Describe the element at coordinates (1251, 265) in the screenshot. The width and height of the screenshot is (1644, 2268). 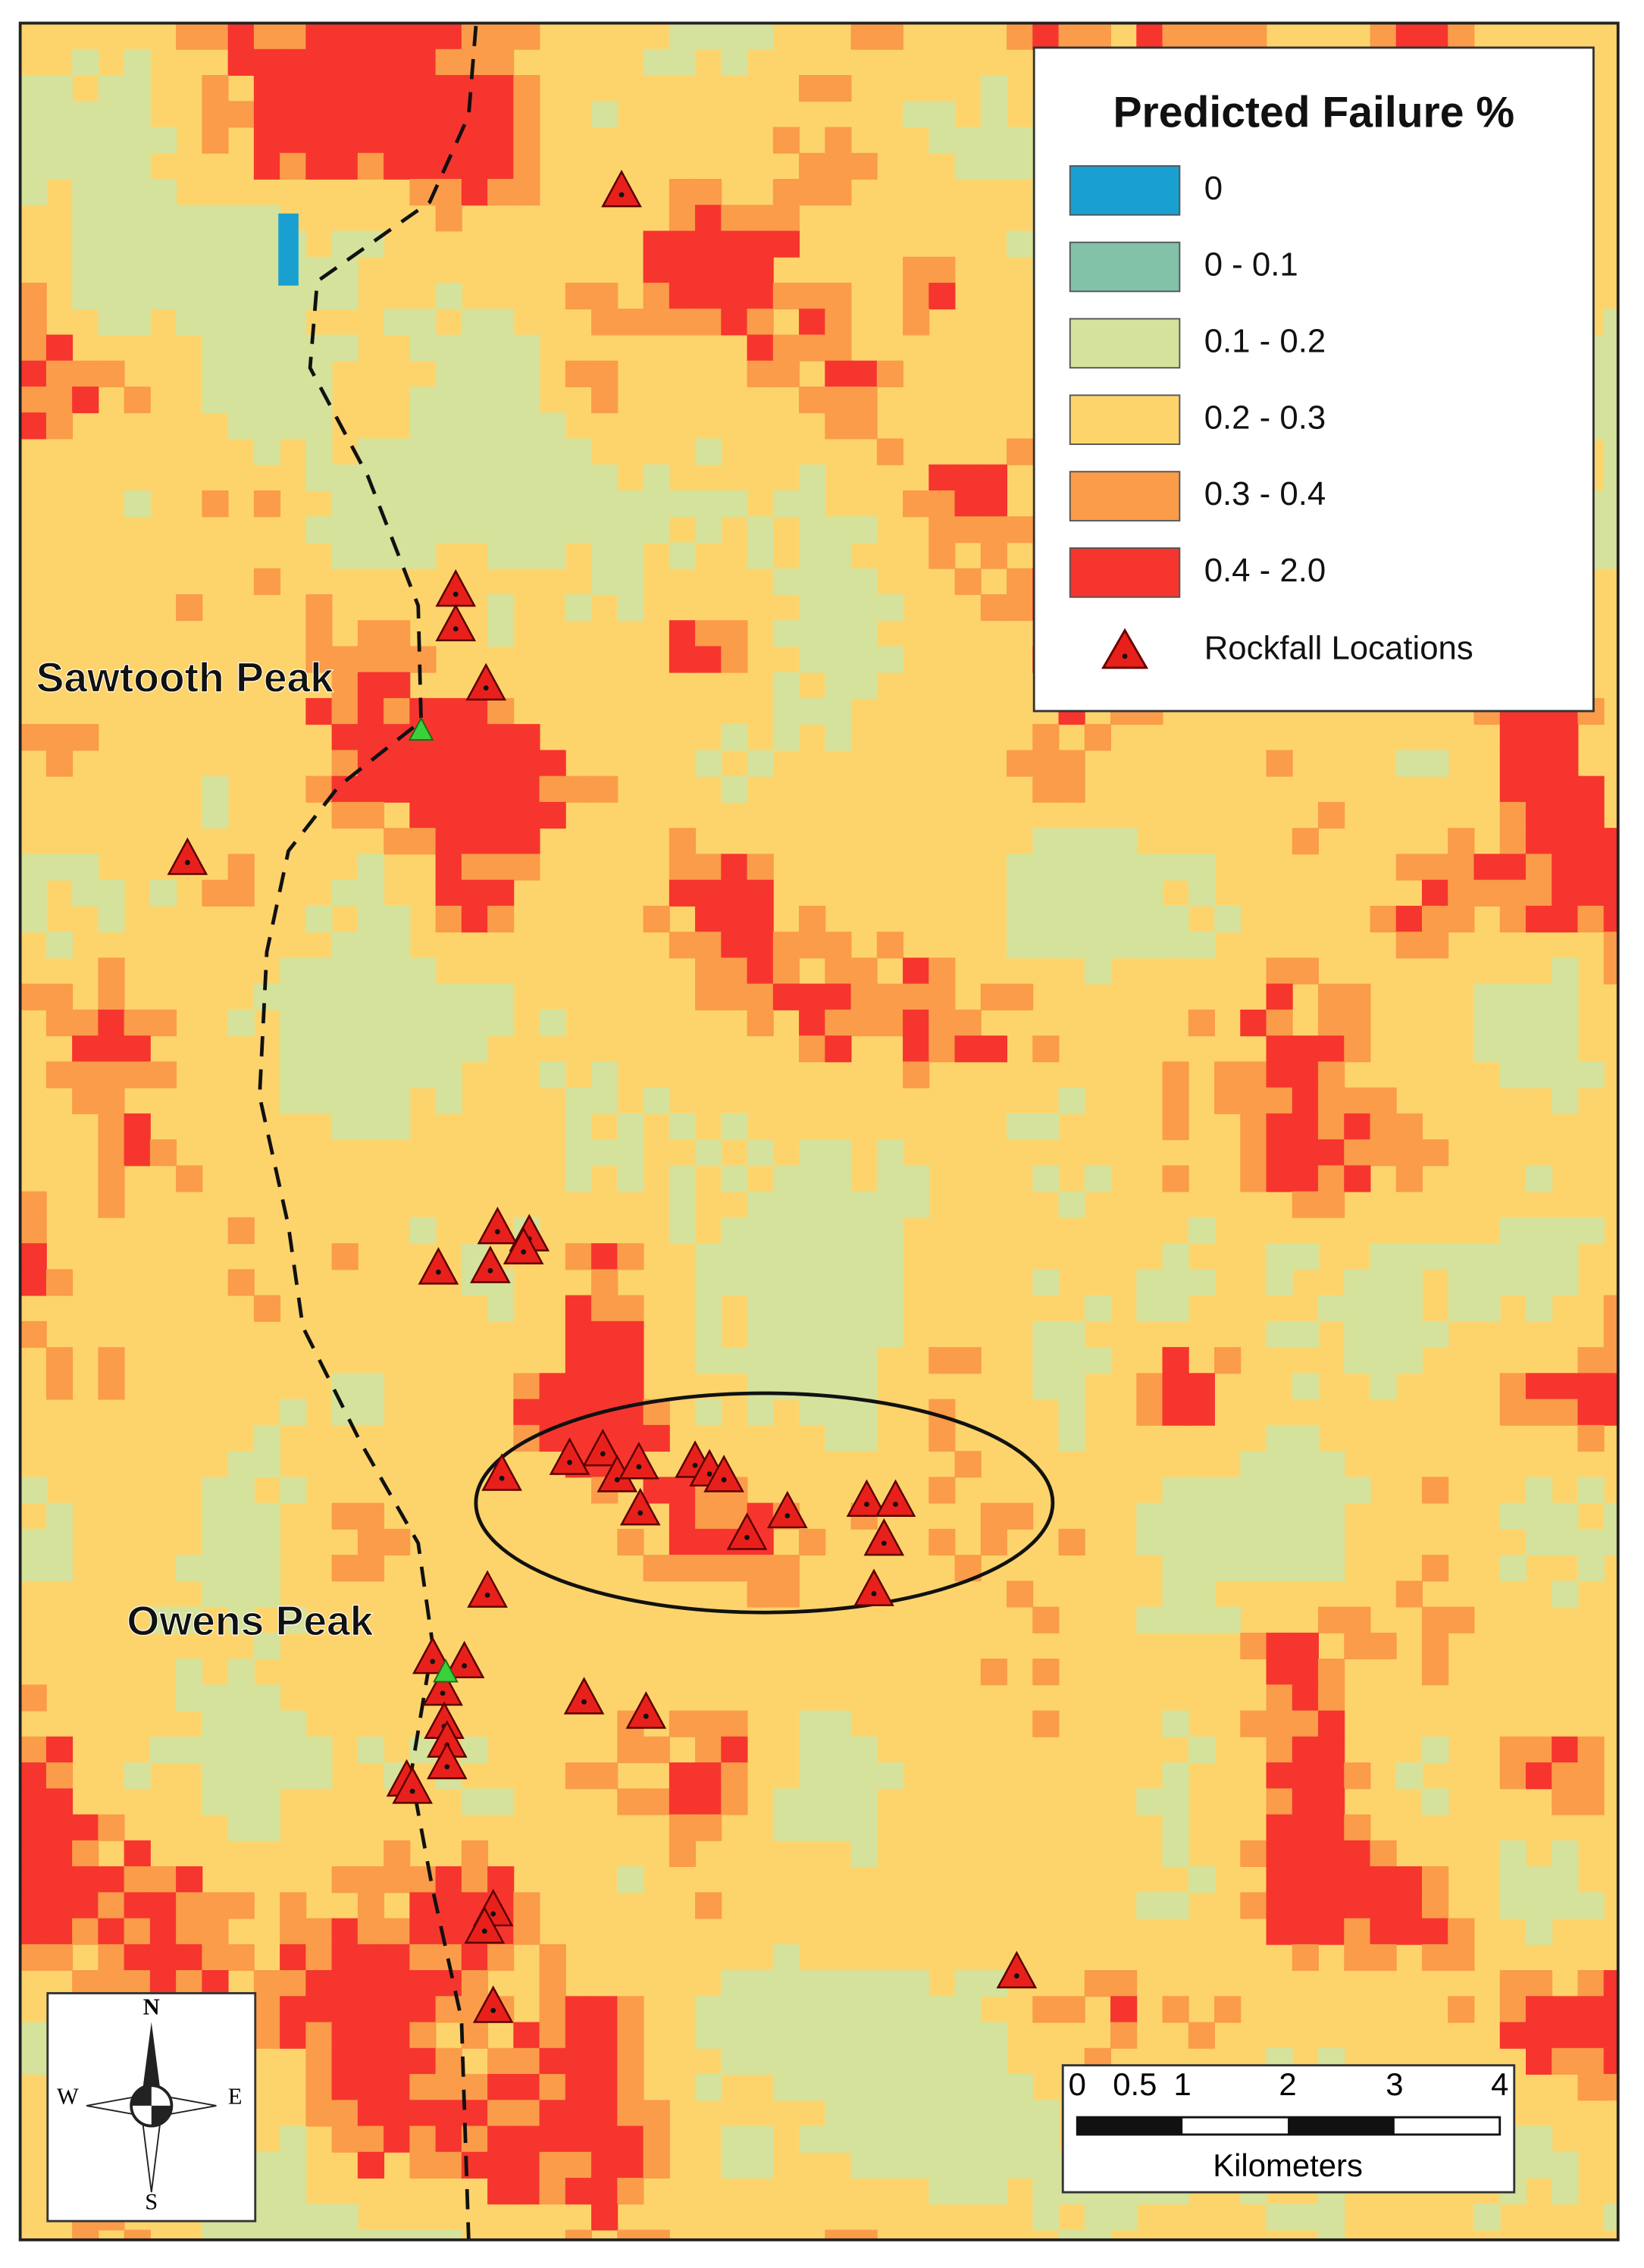
I see `legend-label: 0 - 0.1` at that location.